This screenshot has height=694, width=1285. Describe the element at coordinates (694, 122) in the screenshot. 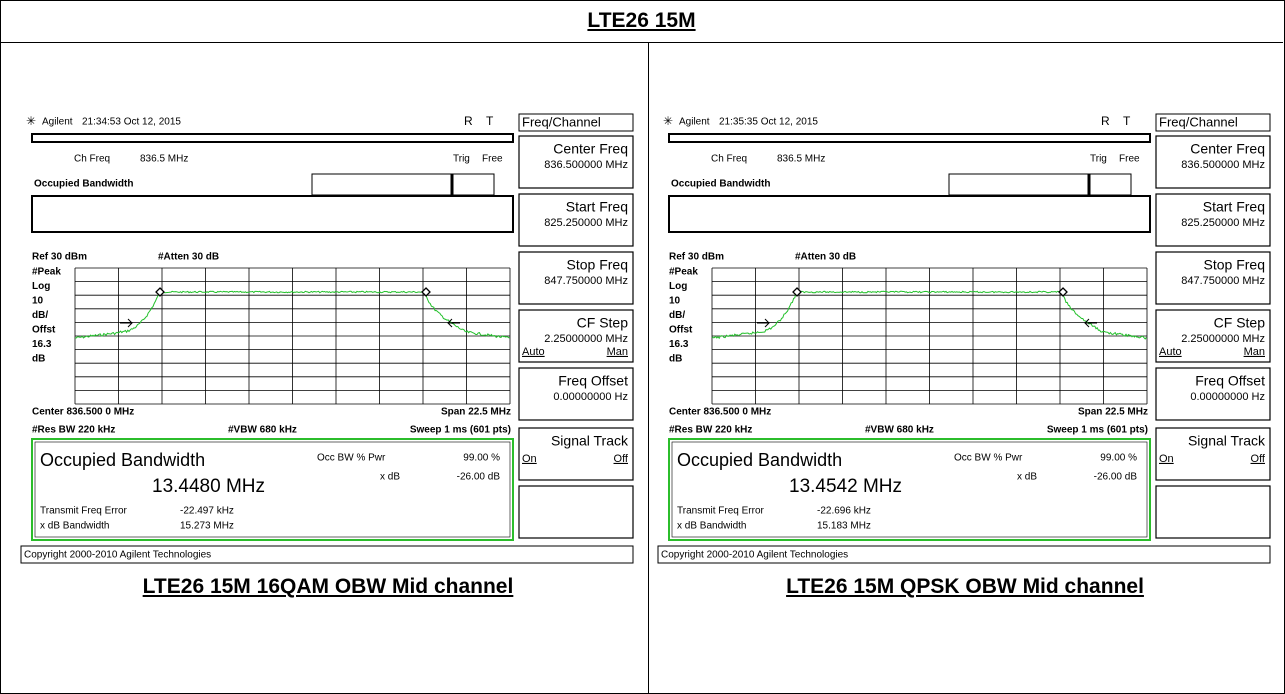

I see `brand: Agilent` at that location.